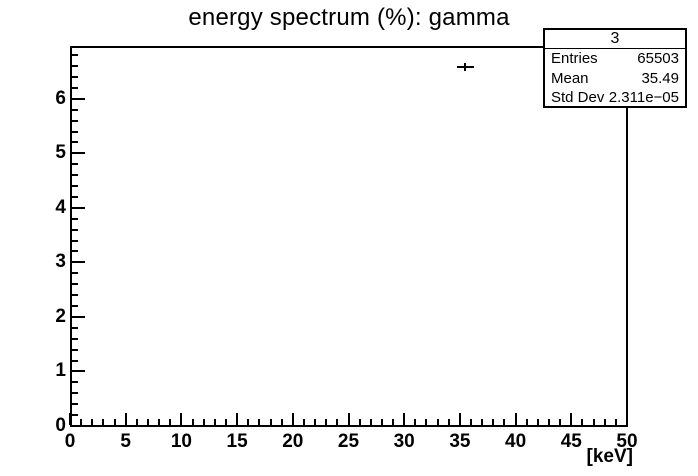  Describe the element at coordinates (660, 78) in the screenshot. I see `stats-row-value: 35.49` at that location.